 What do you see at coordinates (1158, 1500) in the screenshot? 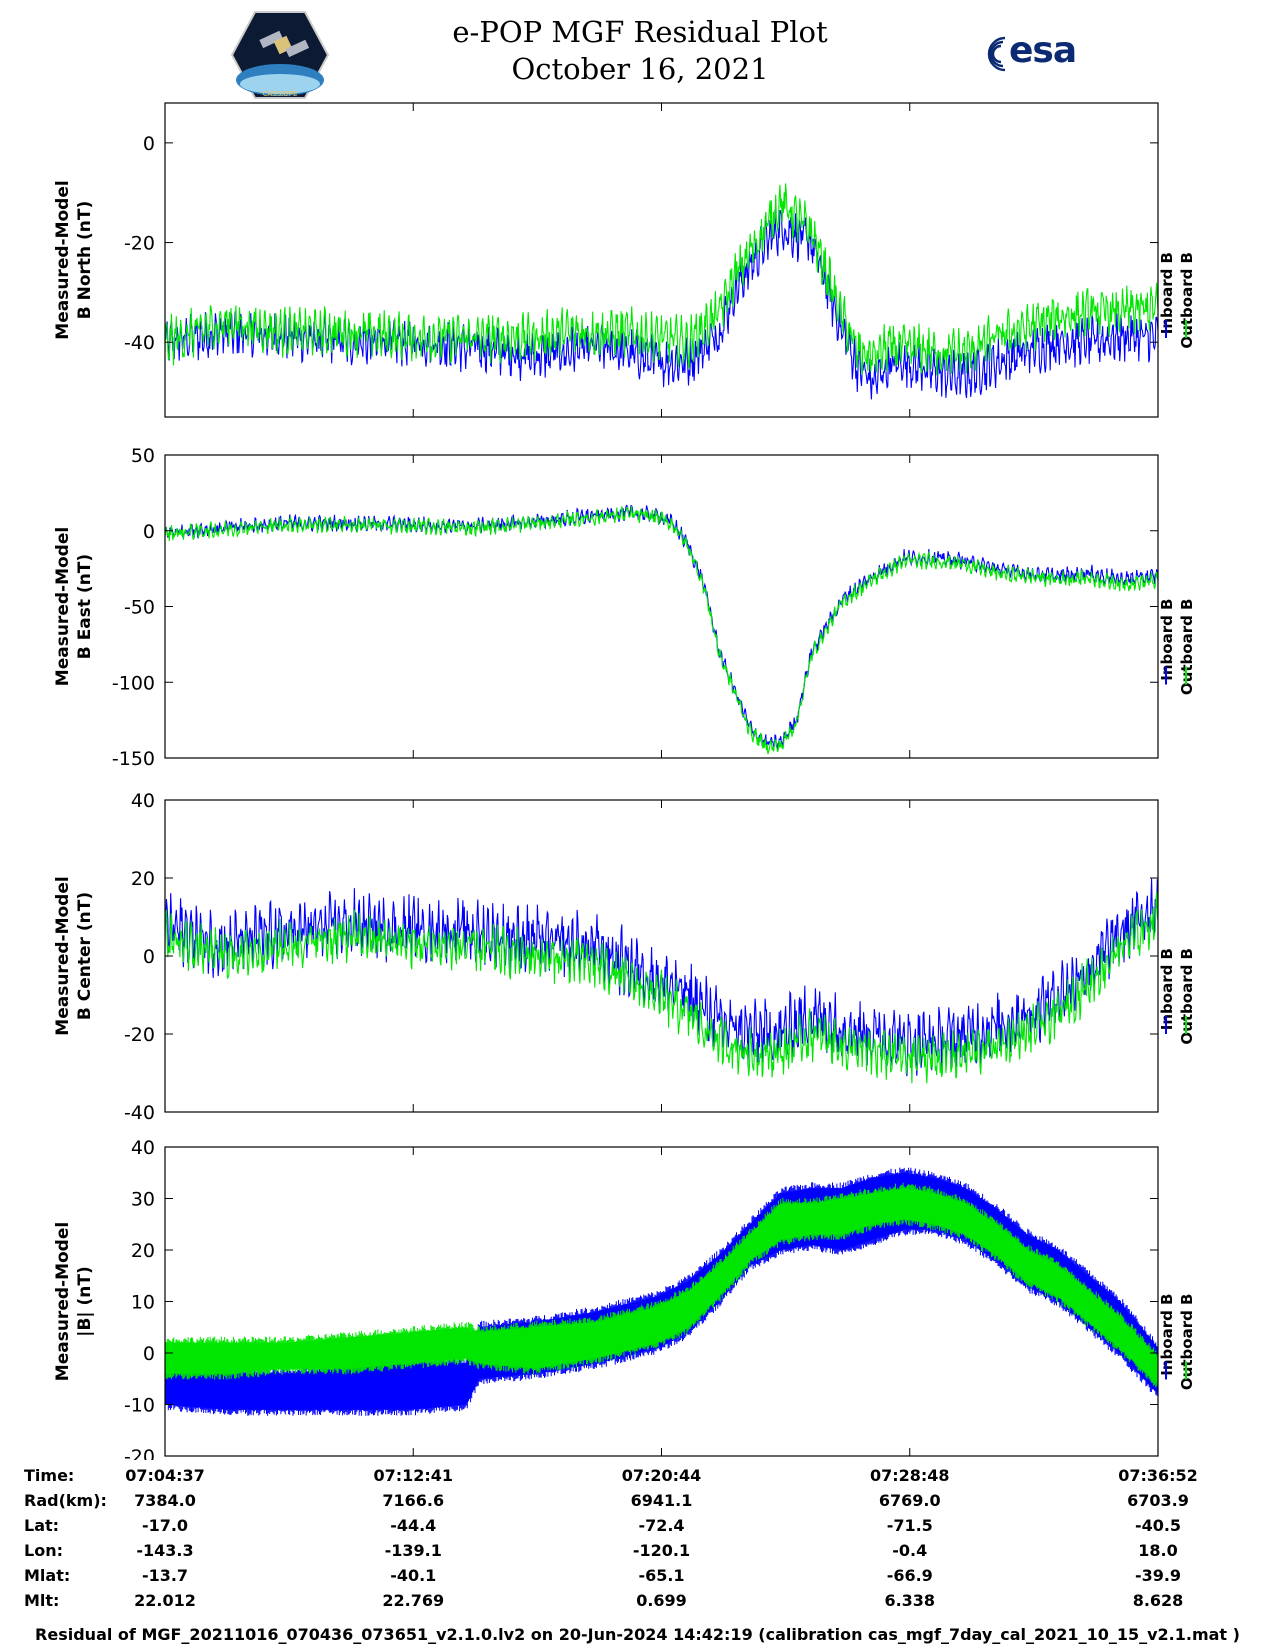
I see `info-cell: 6703.9` at bounding box center [1158, 1500].